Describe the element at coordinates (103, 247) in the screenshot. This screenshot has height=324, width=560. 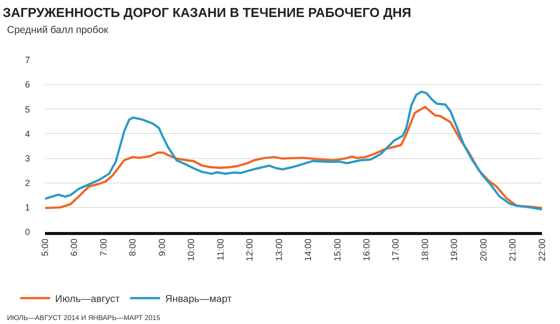
I see `x-tick-label: 7:00` at that location.